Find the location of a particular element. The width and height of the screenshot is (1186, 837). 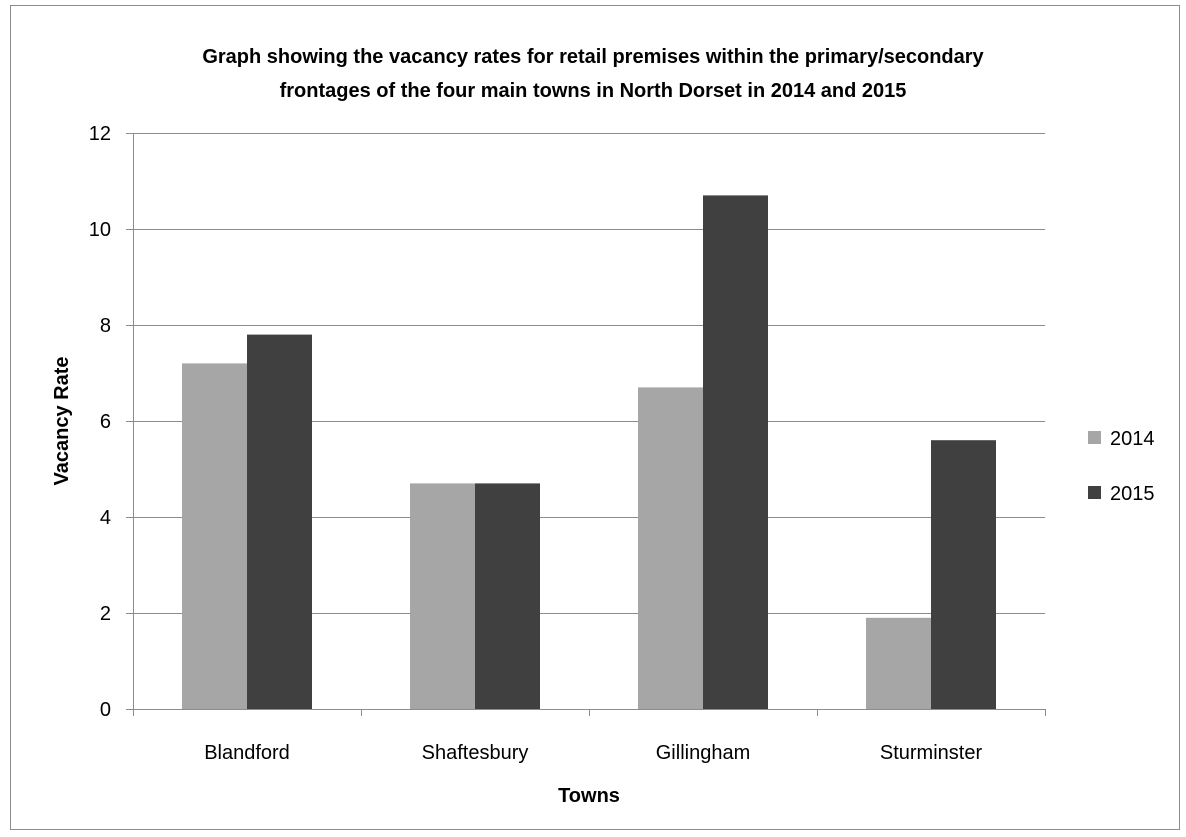

y-axis-title: Vacancy Rate is located at coordinates (62, 421).